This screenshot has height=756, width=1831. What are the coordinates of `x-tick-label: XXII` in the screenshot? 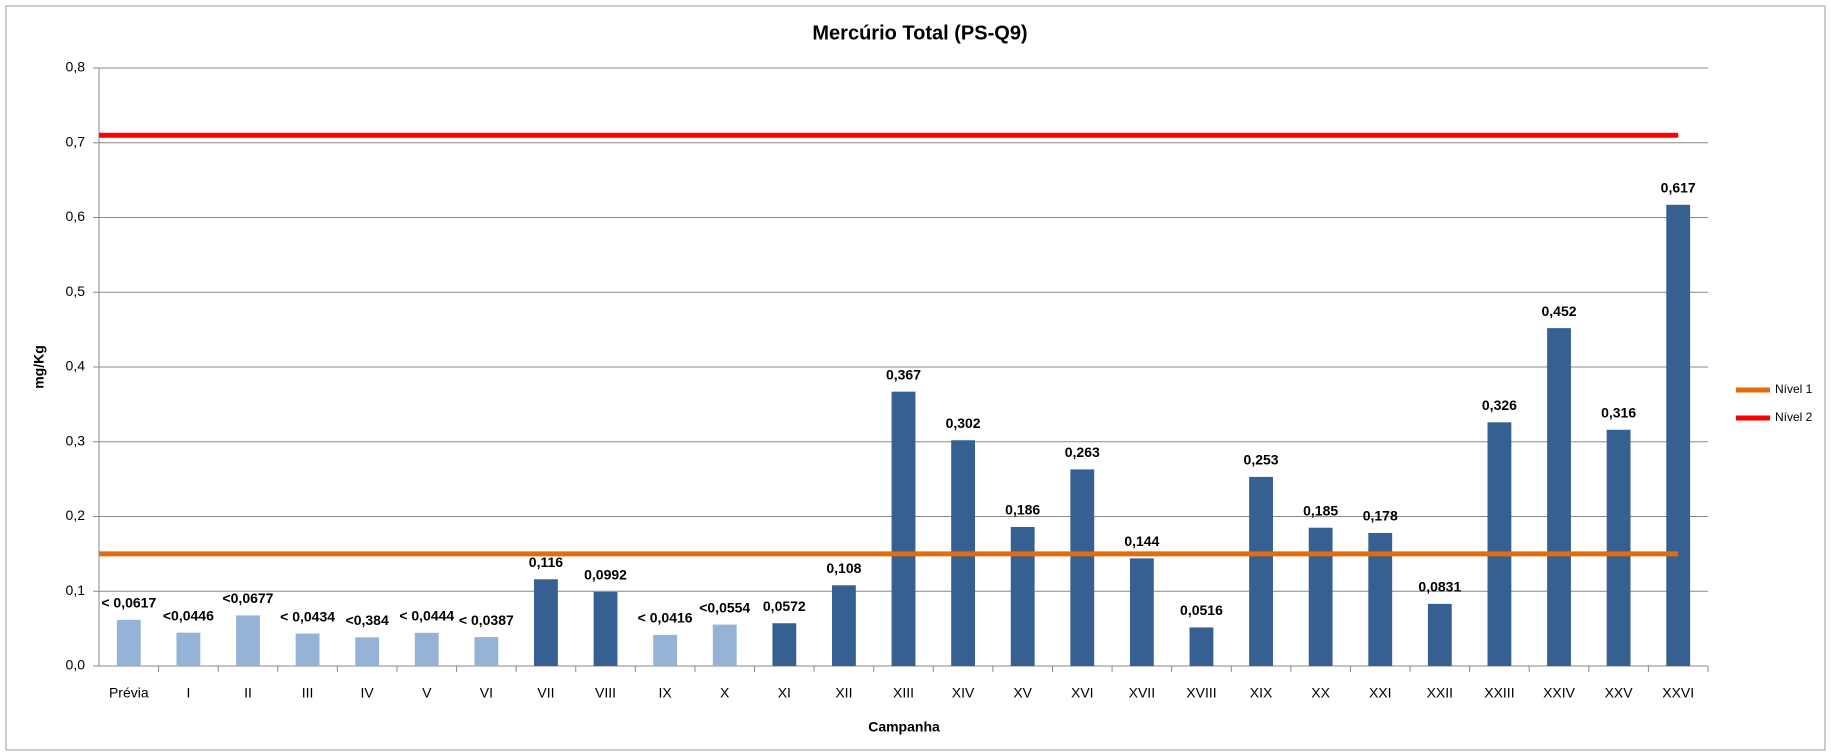 It's located at (1440, 693).